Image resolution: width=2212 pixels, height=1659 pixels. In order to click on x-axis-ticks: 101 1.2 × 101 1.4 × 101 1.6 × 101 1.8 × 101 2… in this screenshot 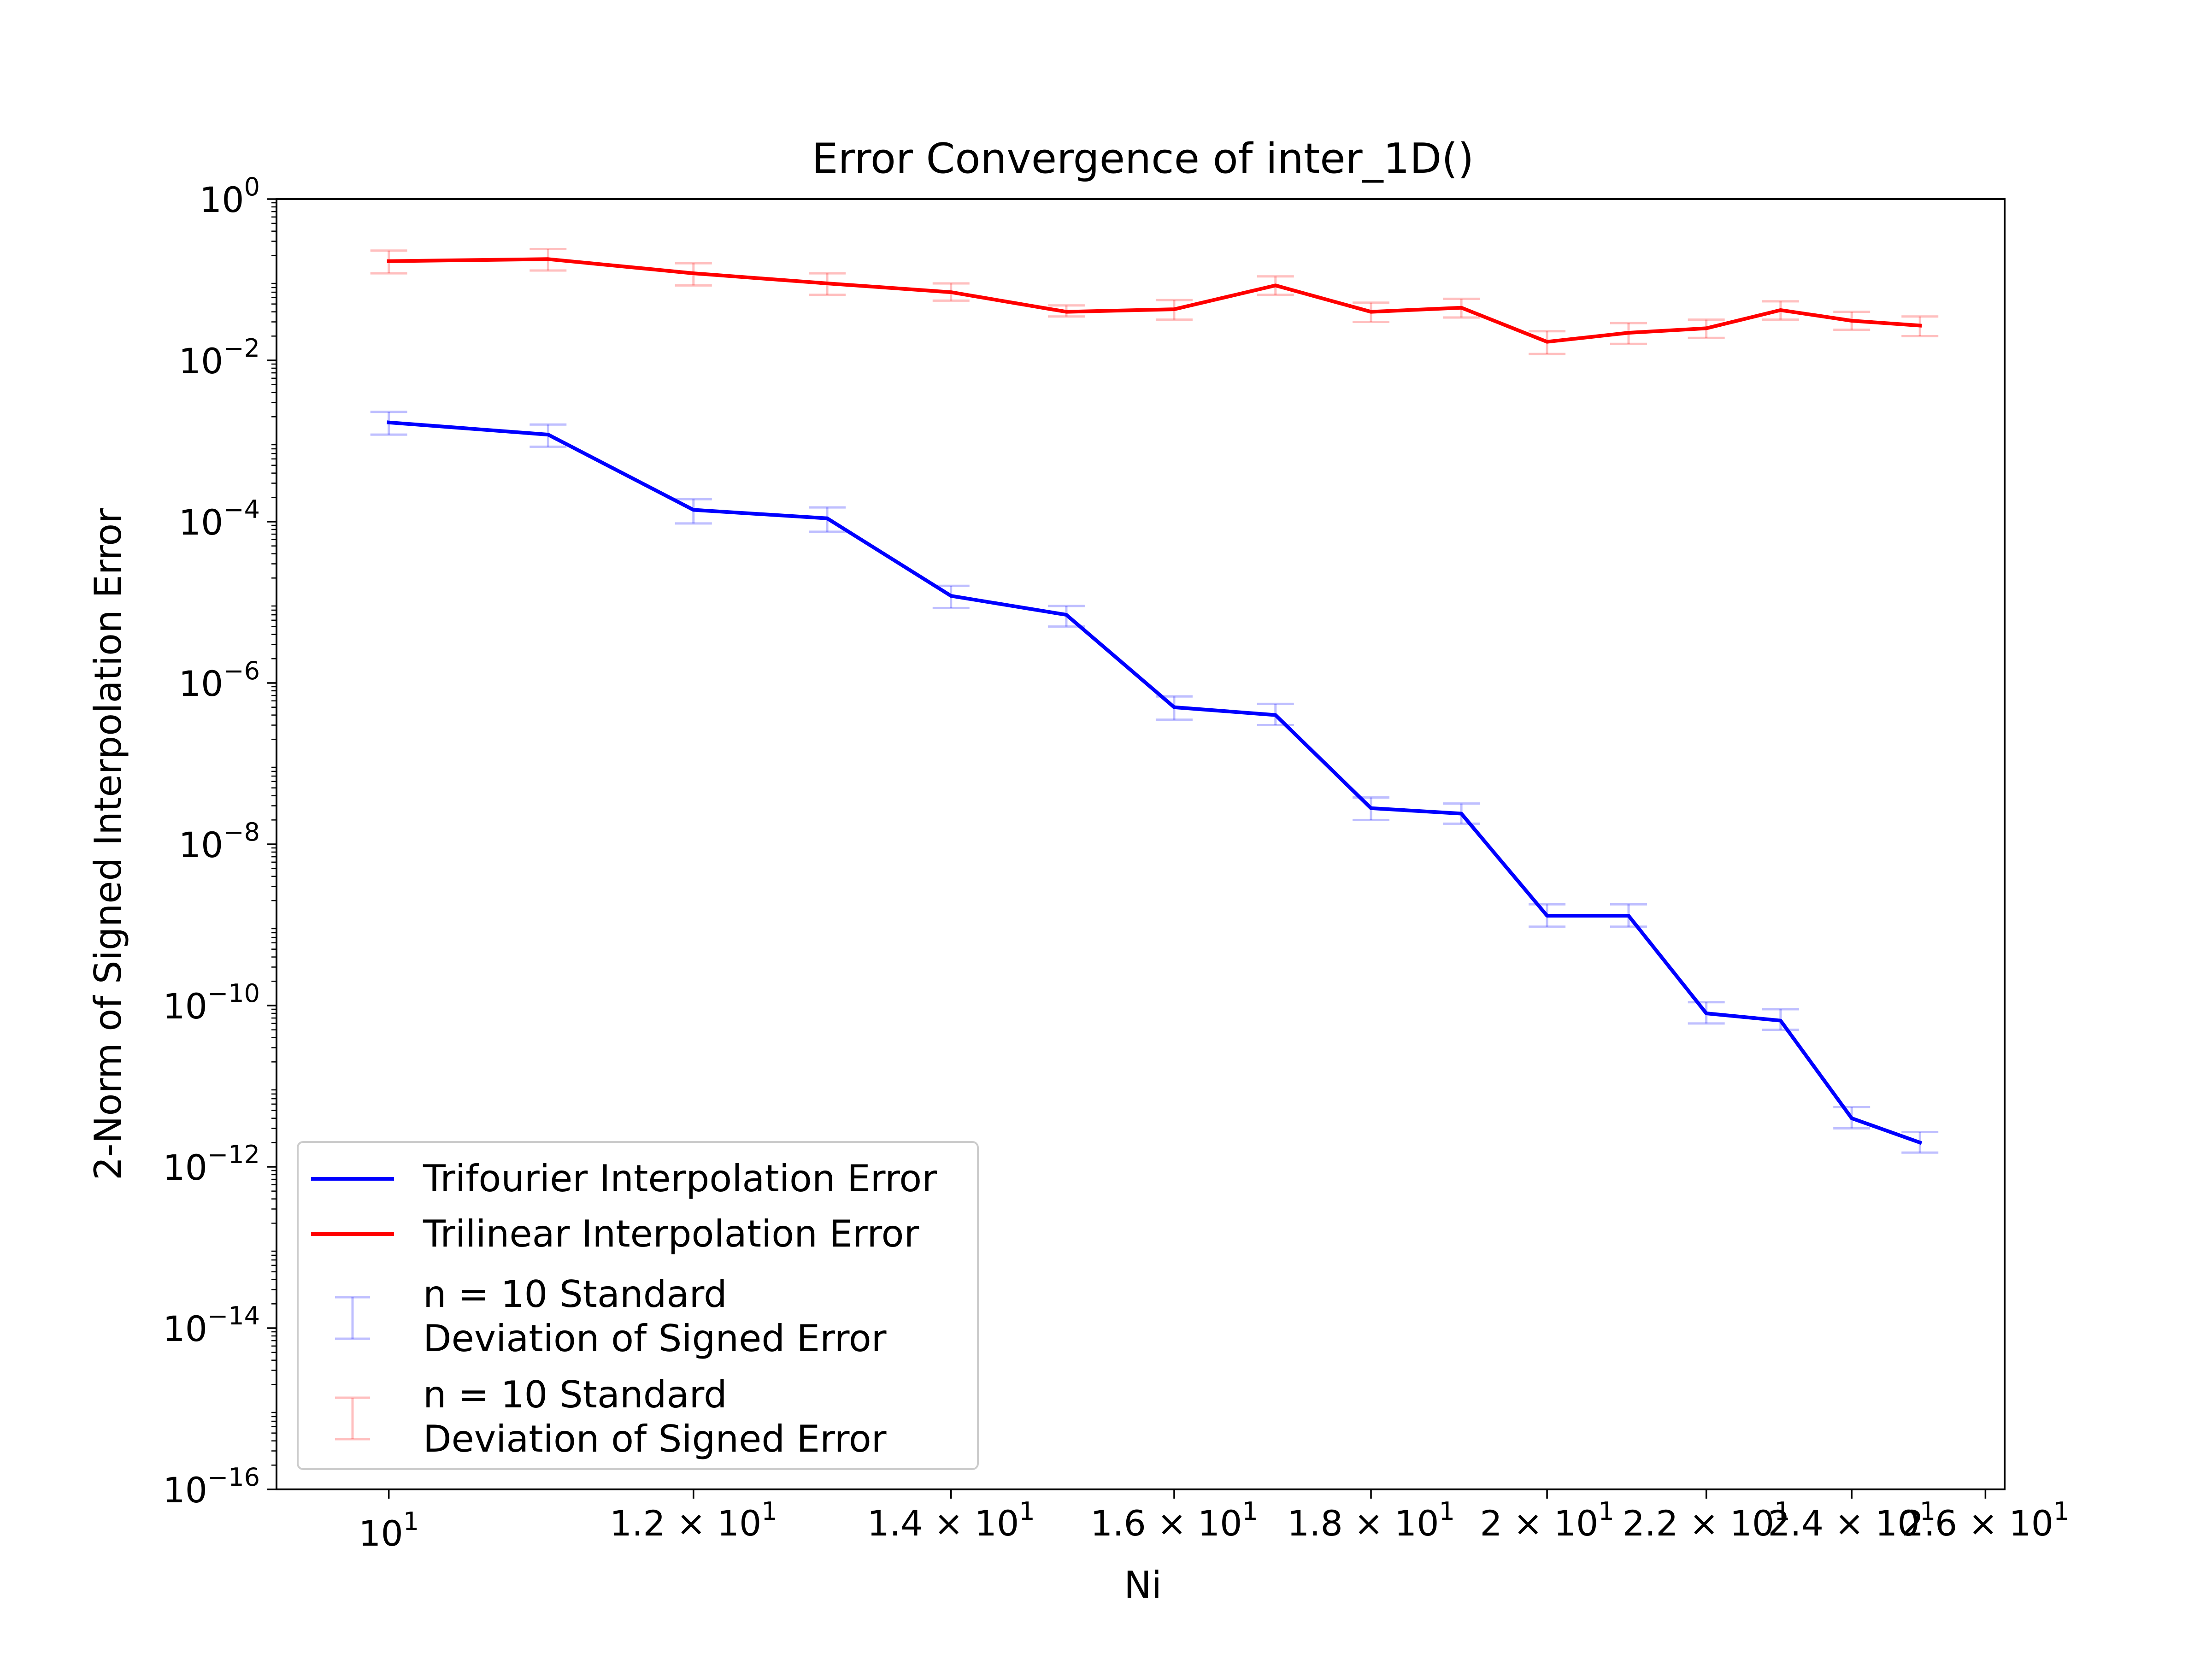, I will do `click(1214, 1521)`.